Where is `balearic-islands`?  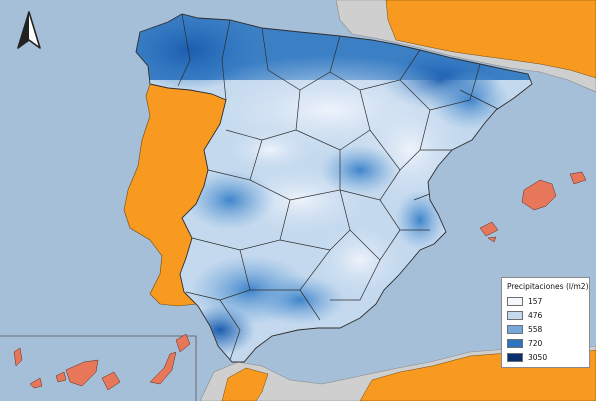 balearic-islands is located at coordinates (533, 207).